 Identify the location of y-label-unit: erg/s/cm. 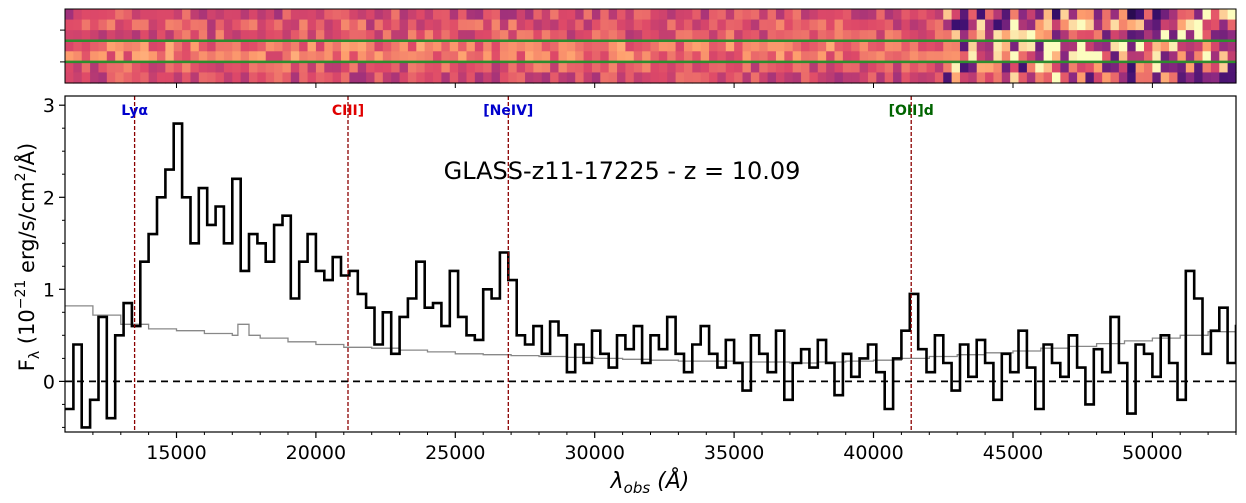
(27, 230).